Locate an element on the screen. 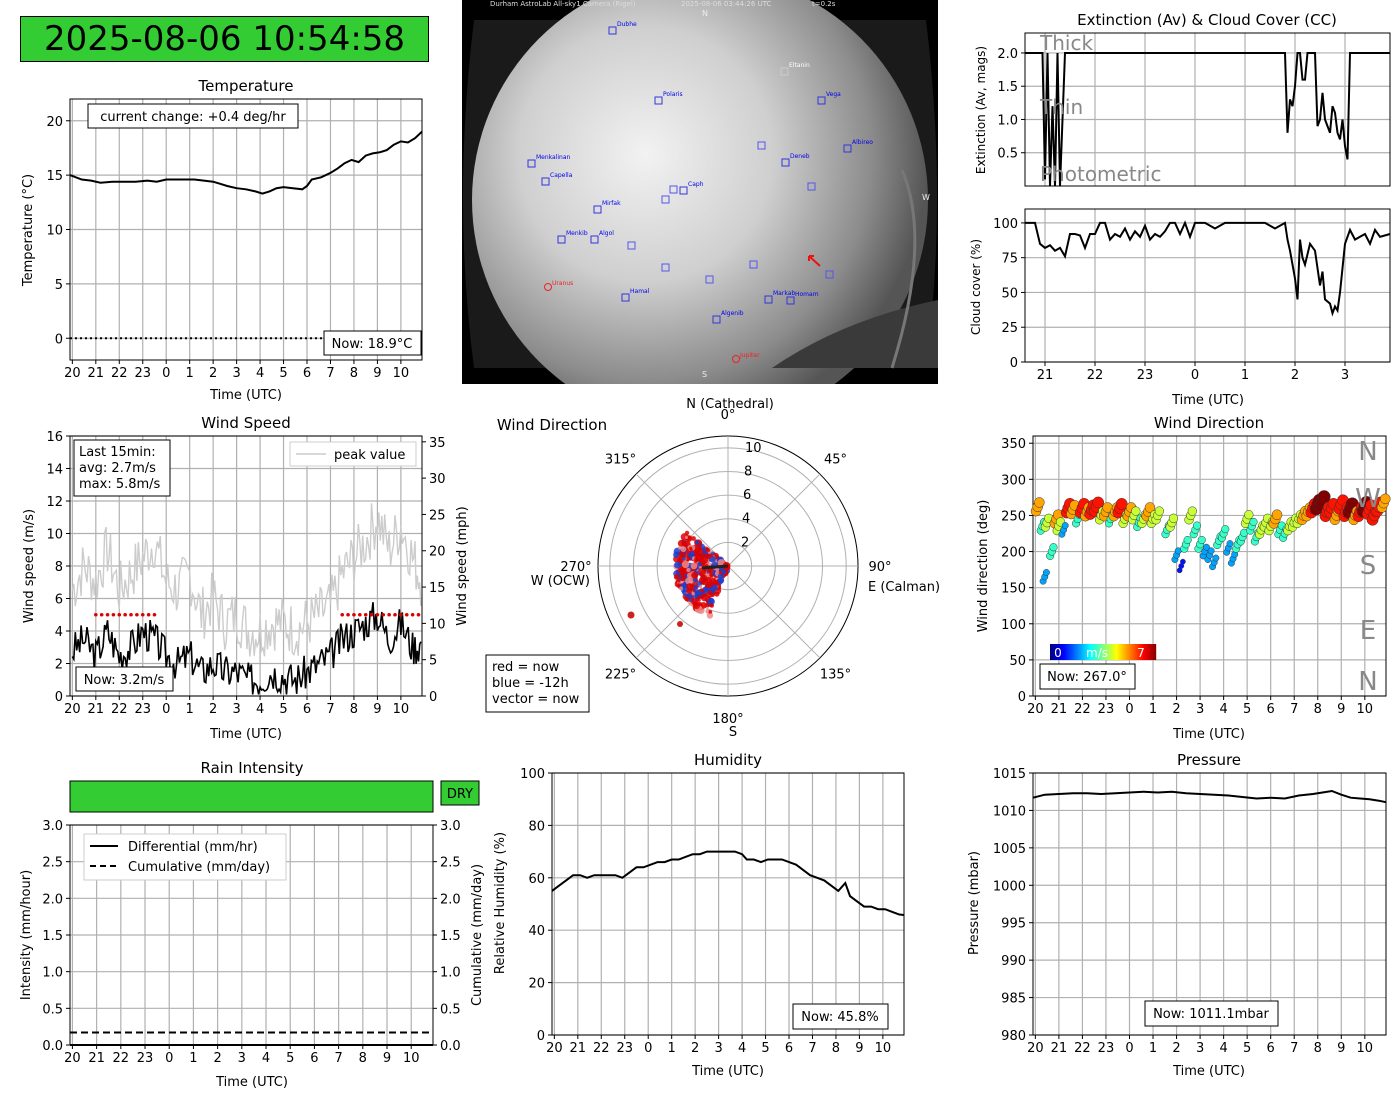  extinction-title: Extinction (Av) & Cloud Cover (CC) is located at coordinates (1207, 20).